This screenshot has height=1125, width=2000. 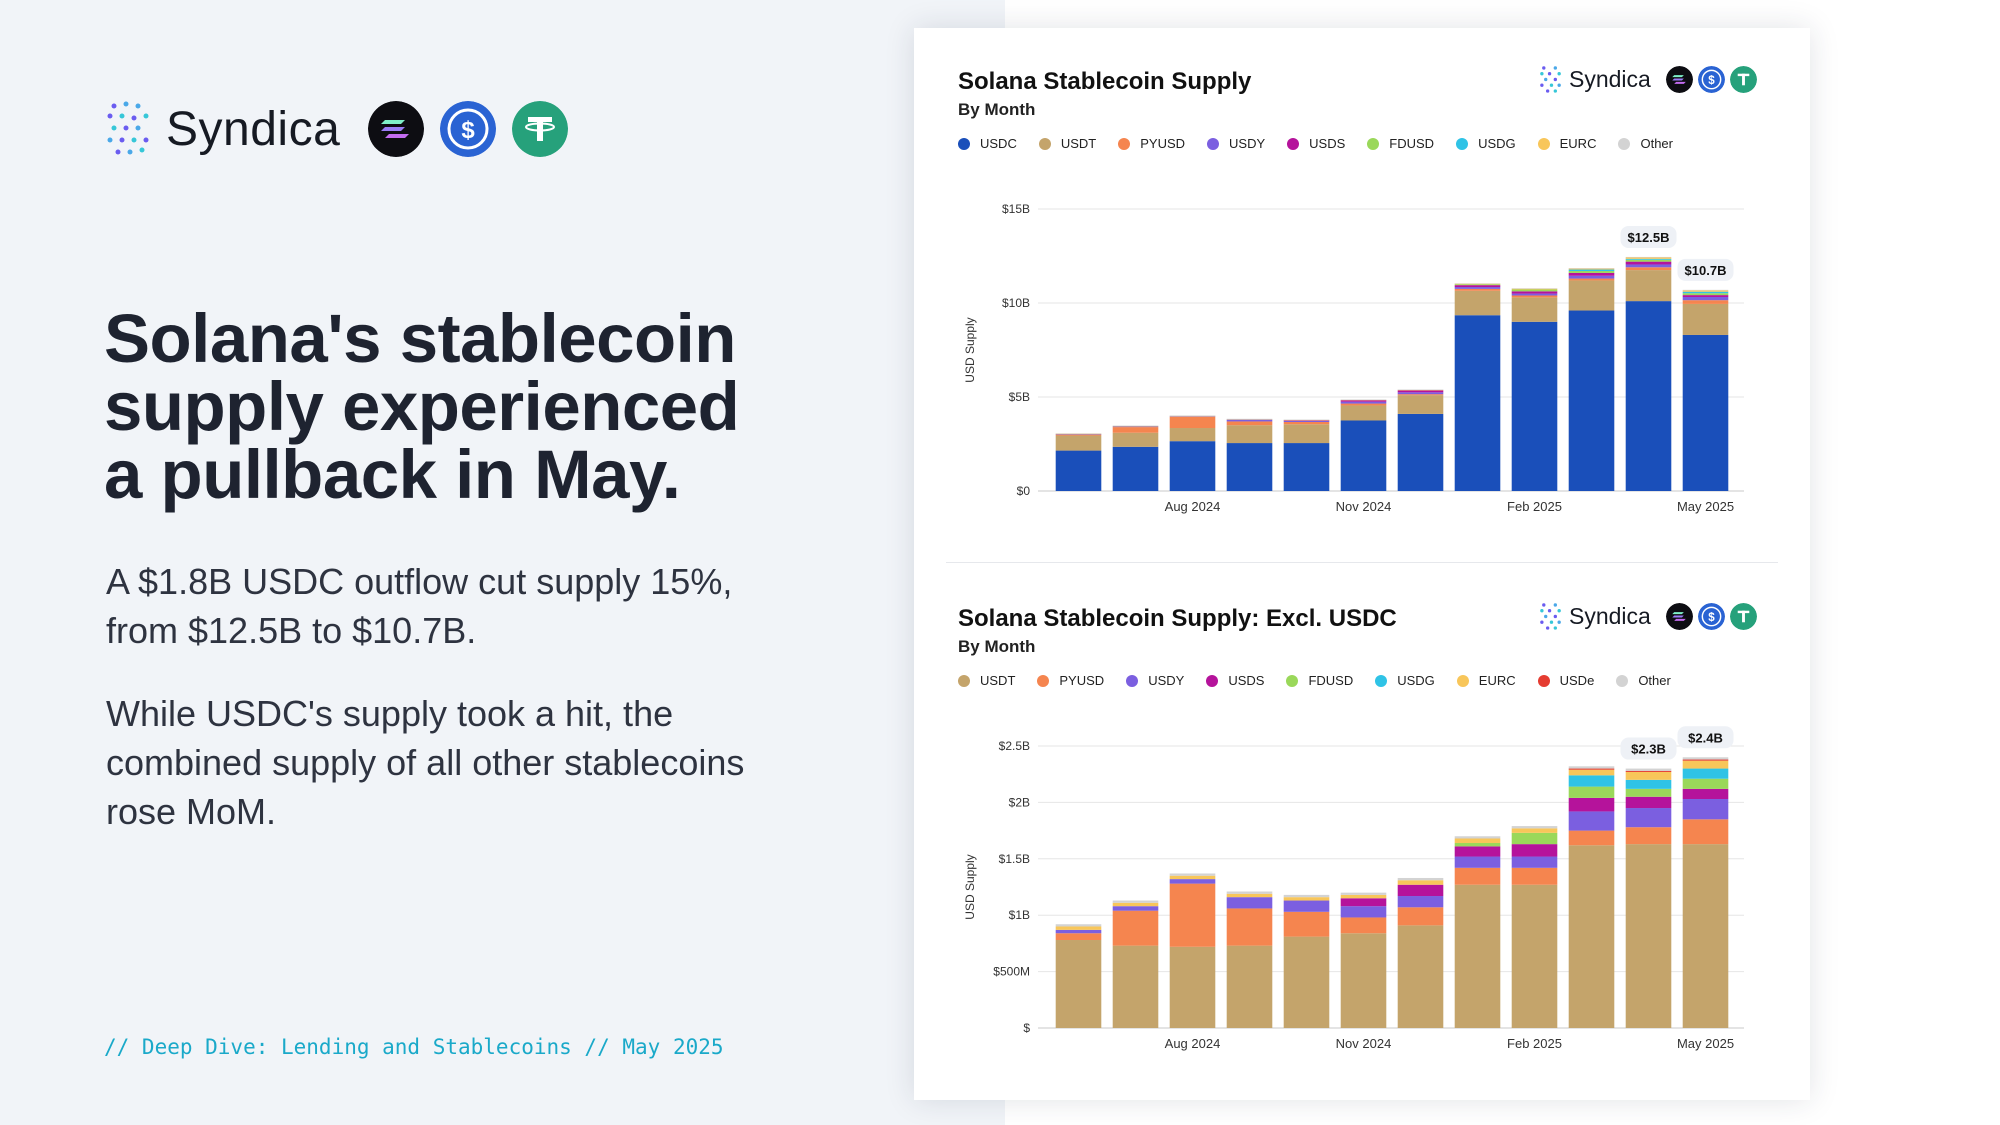 What do you see at coordinates (1679, 79) in the screenshot?
I see `solana-icon` at bounding box center [1679, 79].